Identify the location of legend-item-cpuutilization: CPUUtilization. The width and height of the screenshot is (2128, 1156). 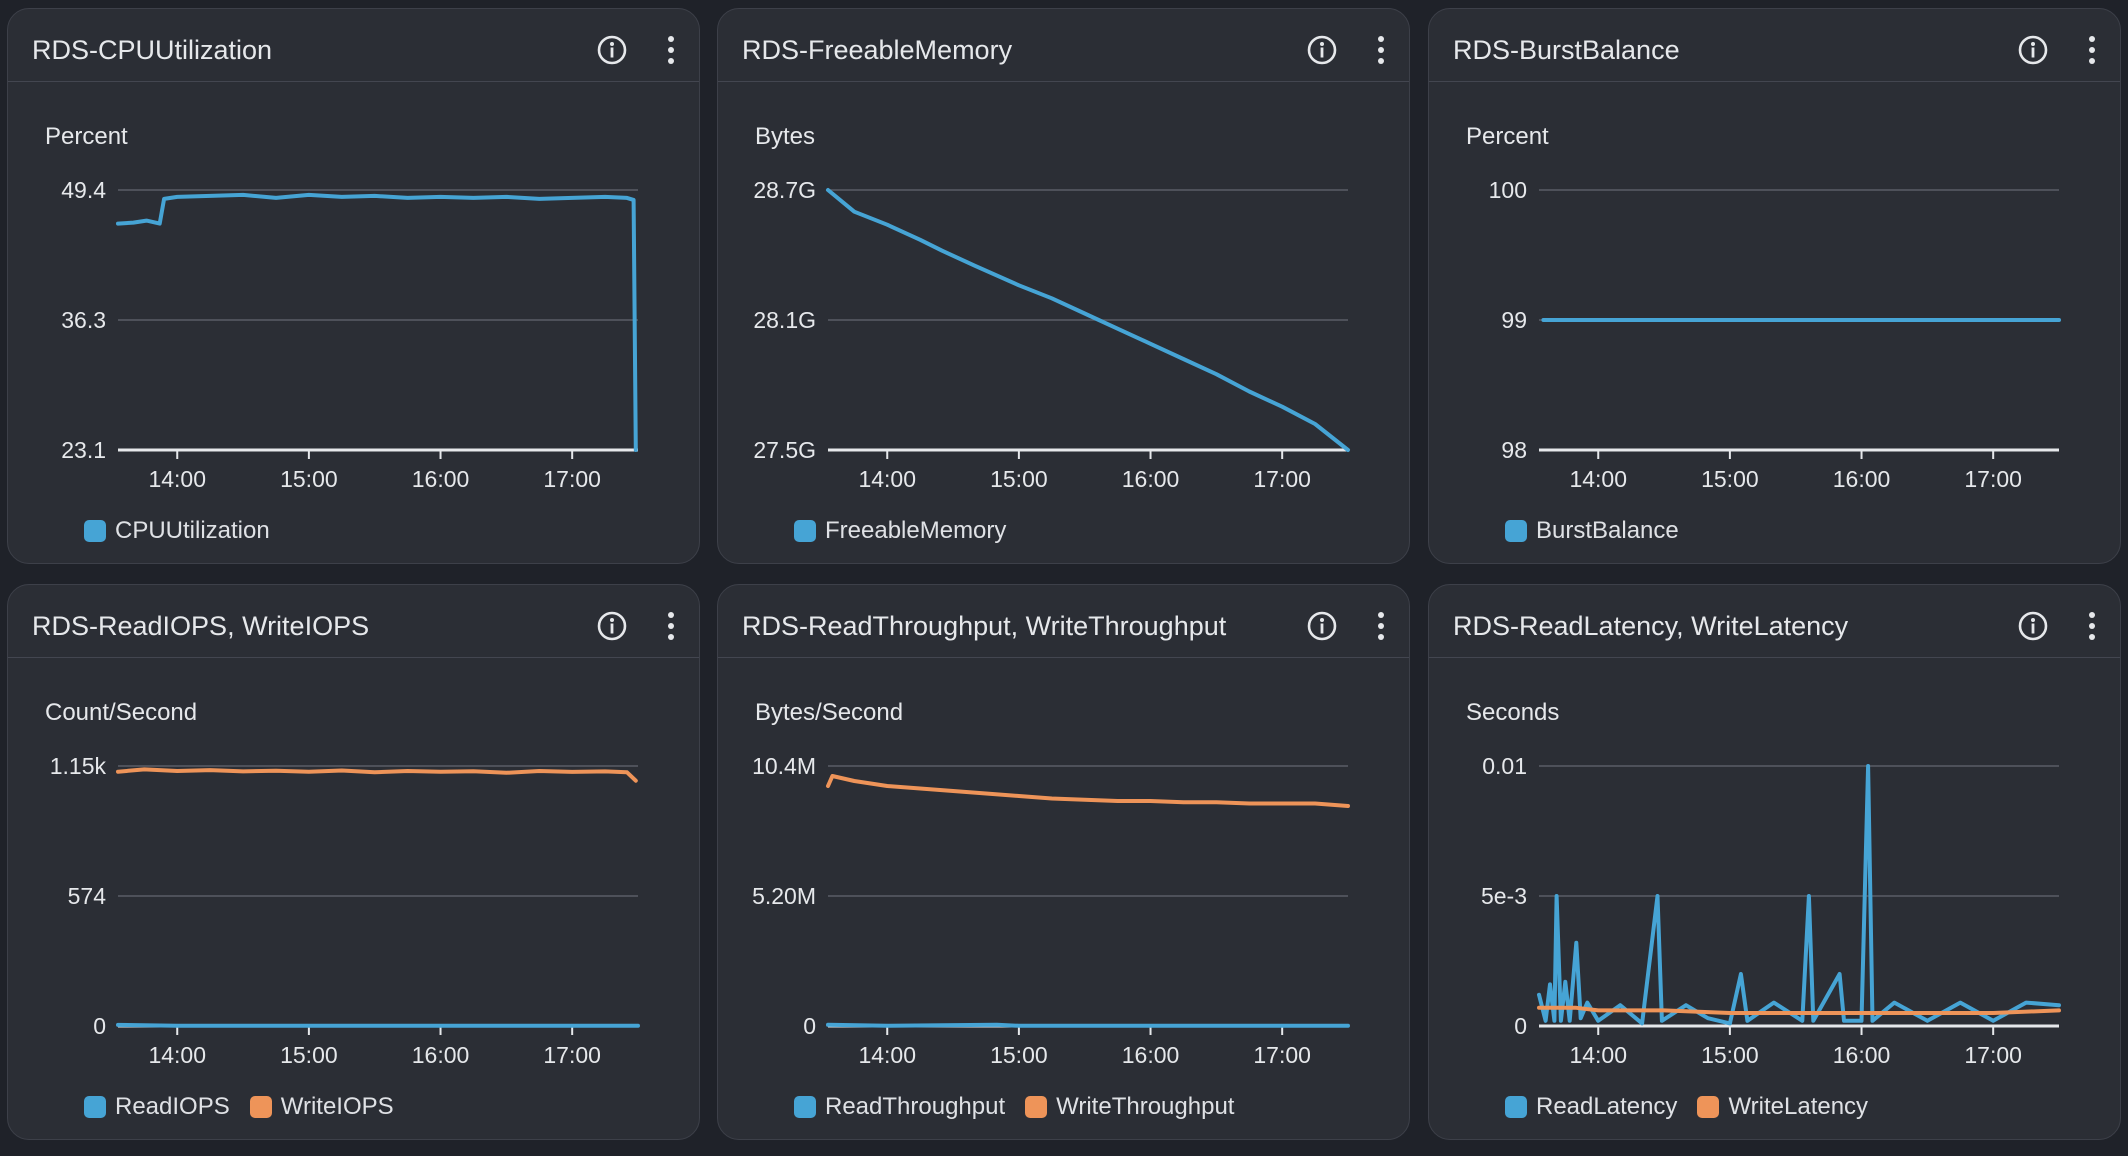
(177, 531).